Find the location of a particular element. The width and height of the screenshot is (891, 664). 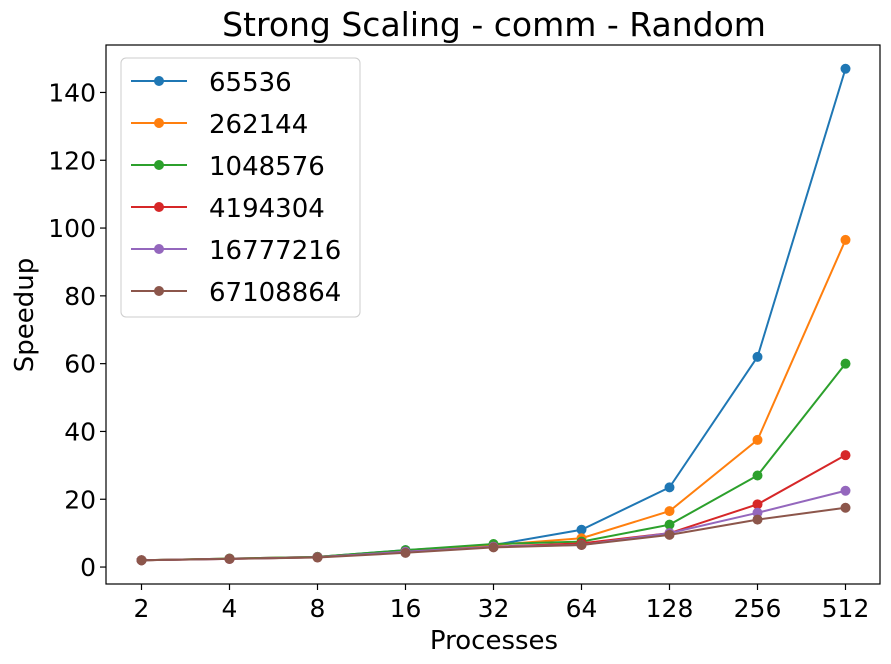

series-line is located at coordinates (493, 534).